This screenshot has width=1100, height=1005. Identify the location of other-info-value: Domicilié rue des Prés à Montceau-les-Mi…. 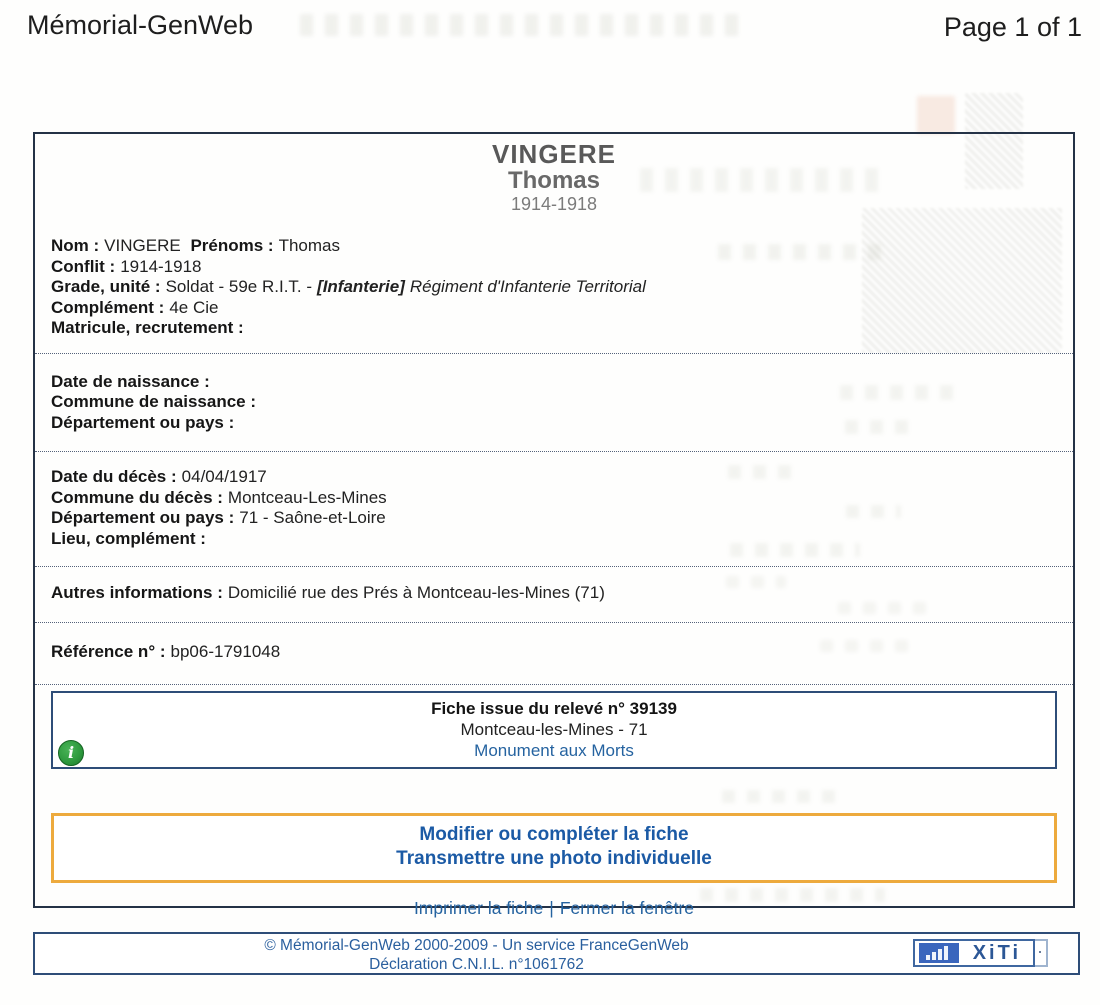
(416, 592).